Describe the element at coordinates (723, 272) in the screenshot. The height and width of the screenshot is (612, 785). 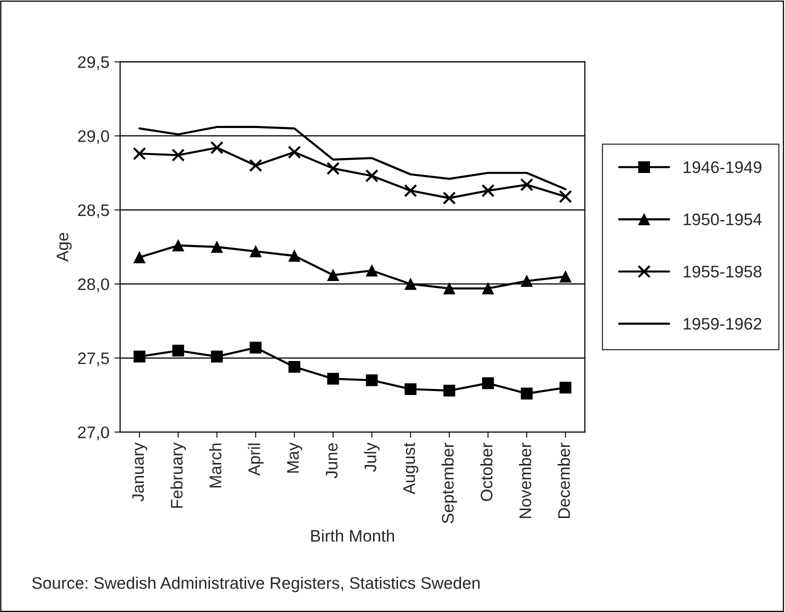
I see `legend-label: 1955-1958` at that location.